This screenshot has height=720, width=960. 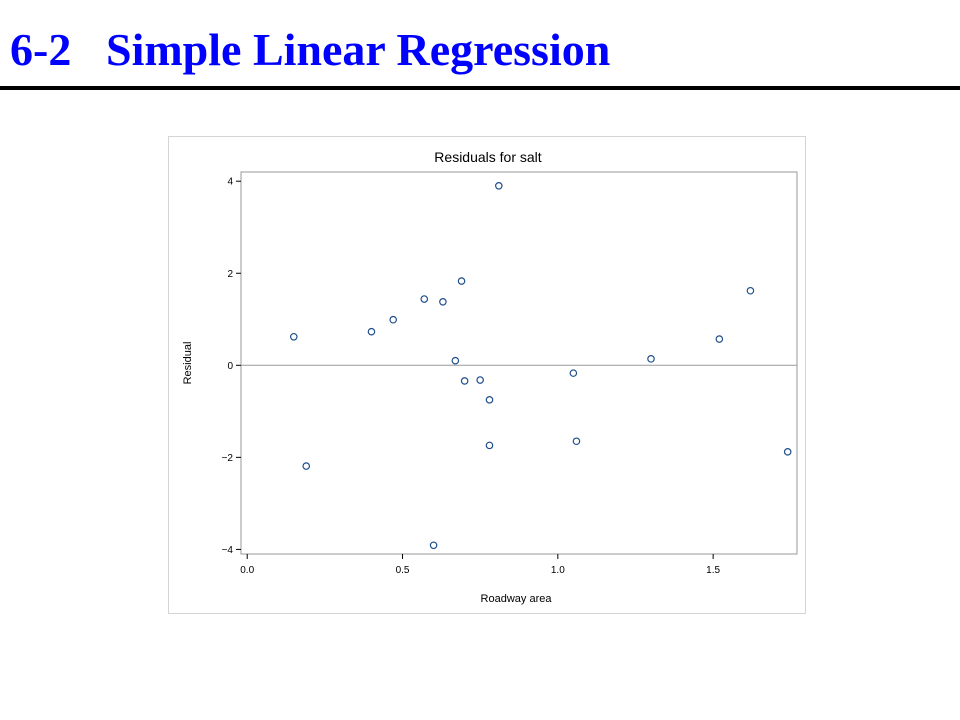 I want to click on x-axis-label: Roadway area, so click(x=517, y=599).